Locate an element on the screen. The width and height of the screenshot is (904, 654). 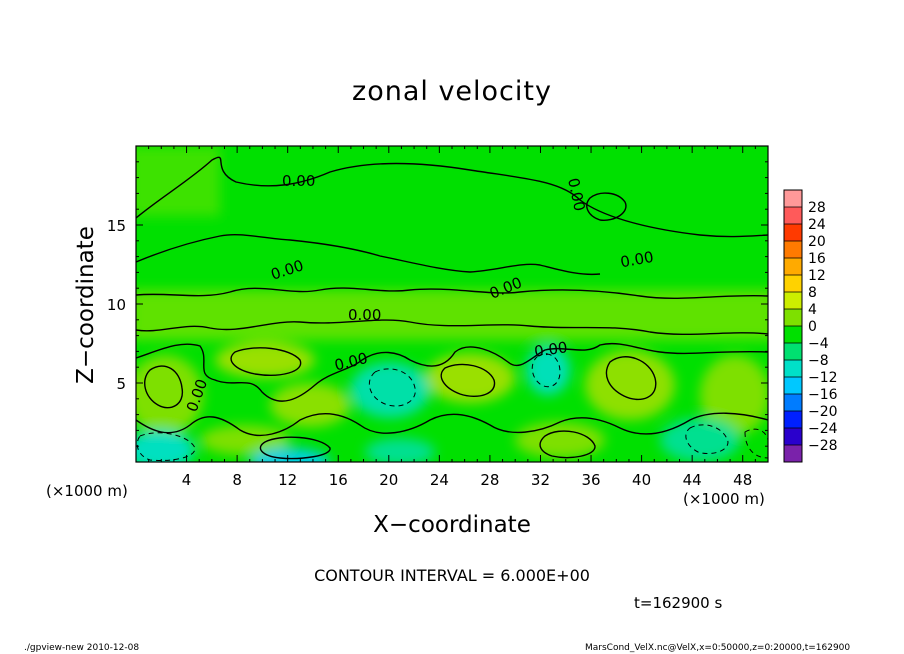
x-tick-label: 4 is located at coordinates (187, 480).